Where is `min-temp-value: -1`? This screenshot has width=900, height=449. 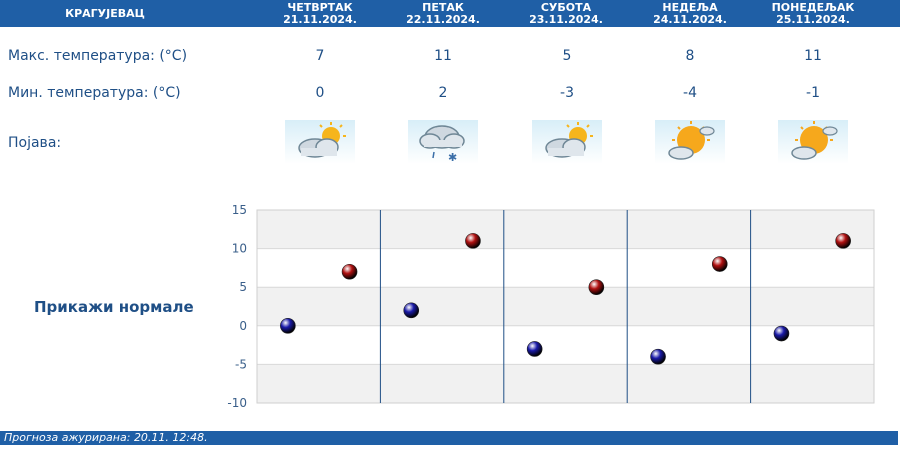 min-temp-value: -1 is located at coordinates (813, 93).